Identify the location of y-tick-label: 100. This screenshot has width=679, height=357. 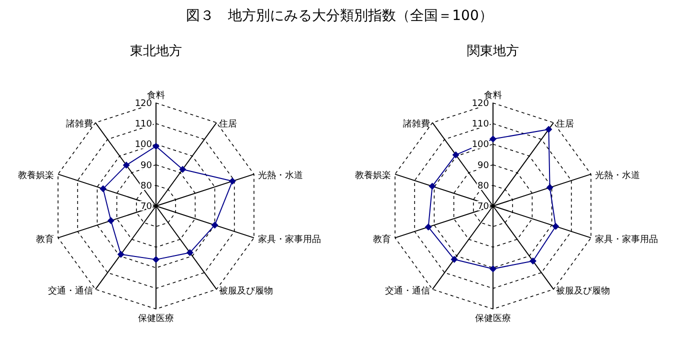
(143, 145).